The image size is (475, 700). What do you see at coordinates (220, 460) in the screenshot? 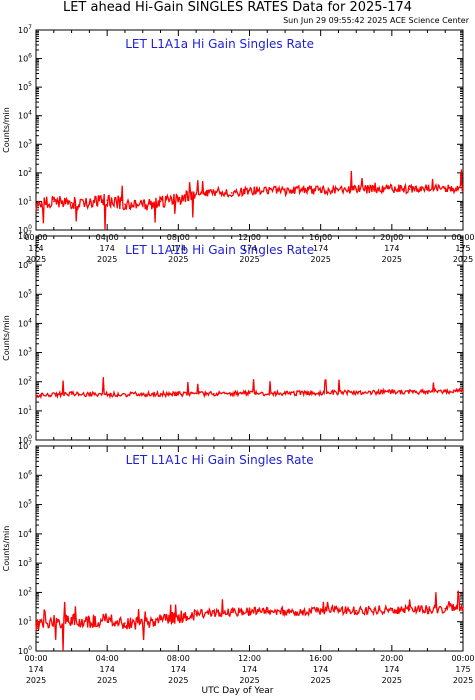
I see `panel-title: LET L1A1c Hi Gain Singles Rate` at bounding box center [220, 460].